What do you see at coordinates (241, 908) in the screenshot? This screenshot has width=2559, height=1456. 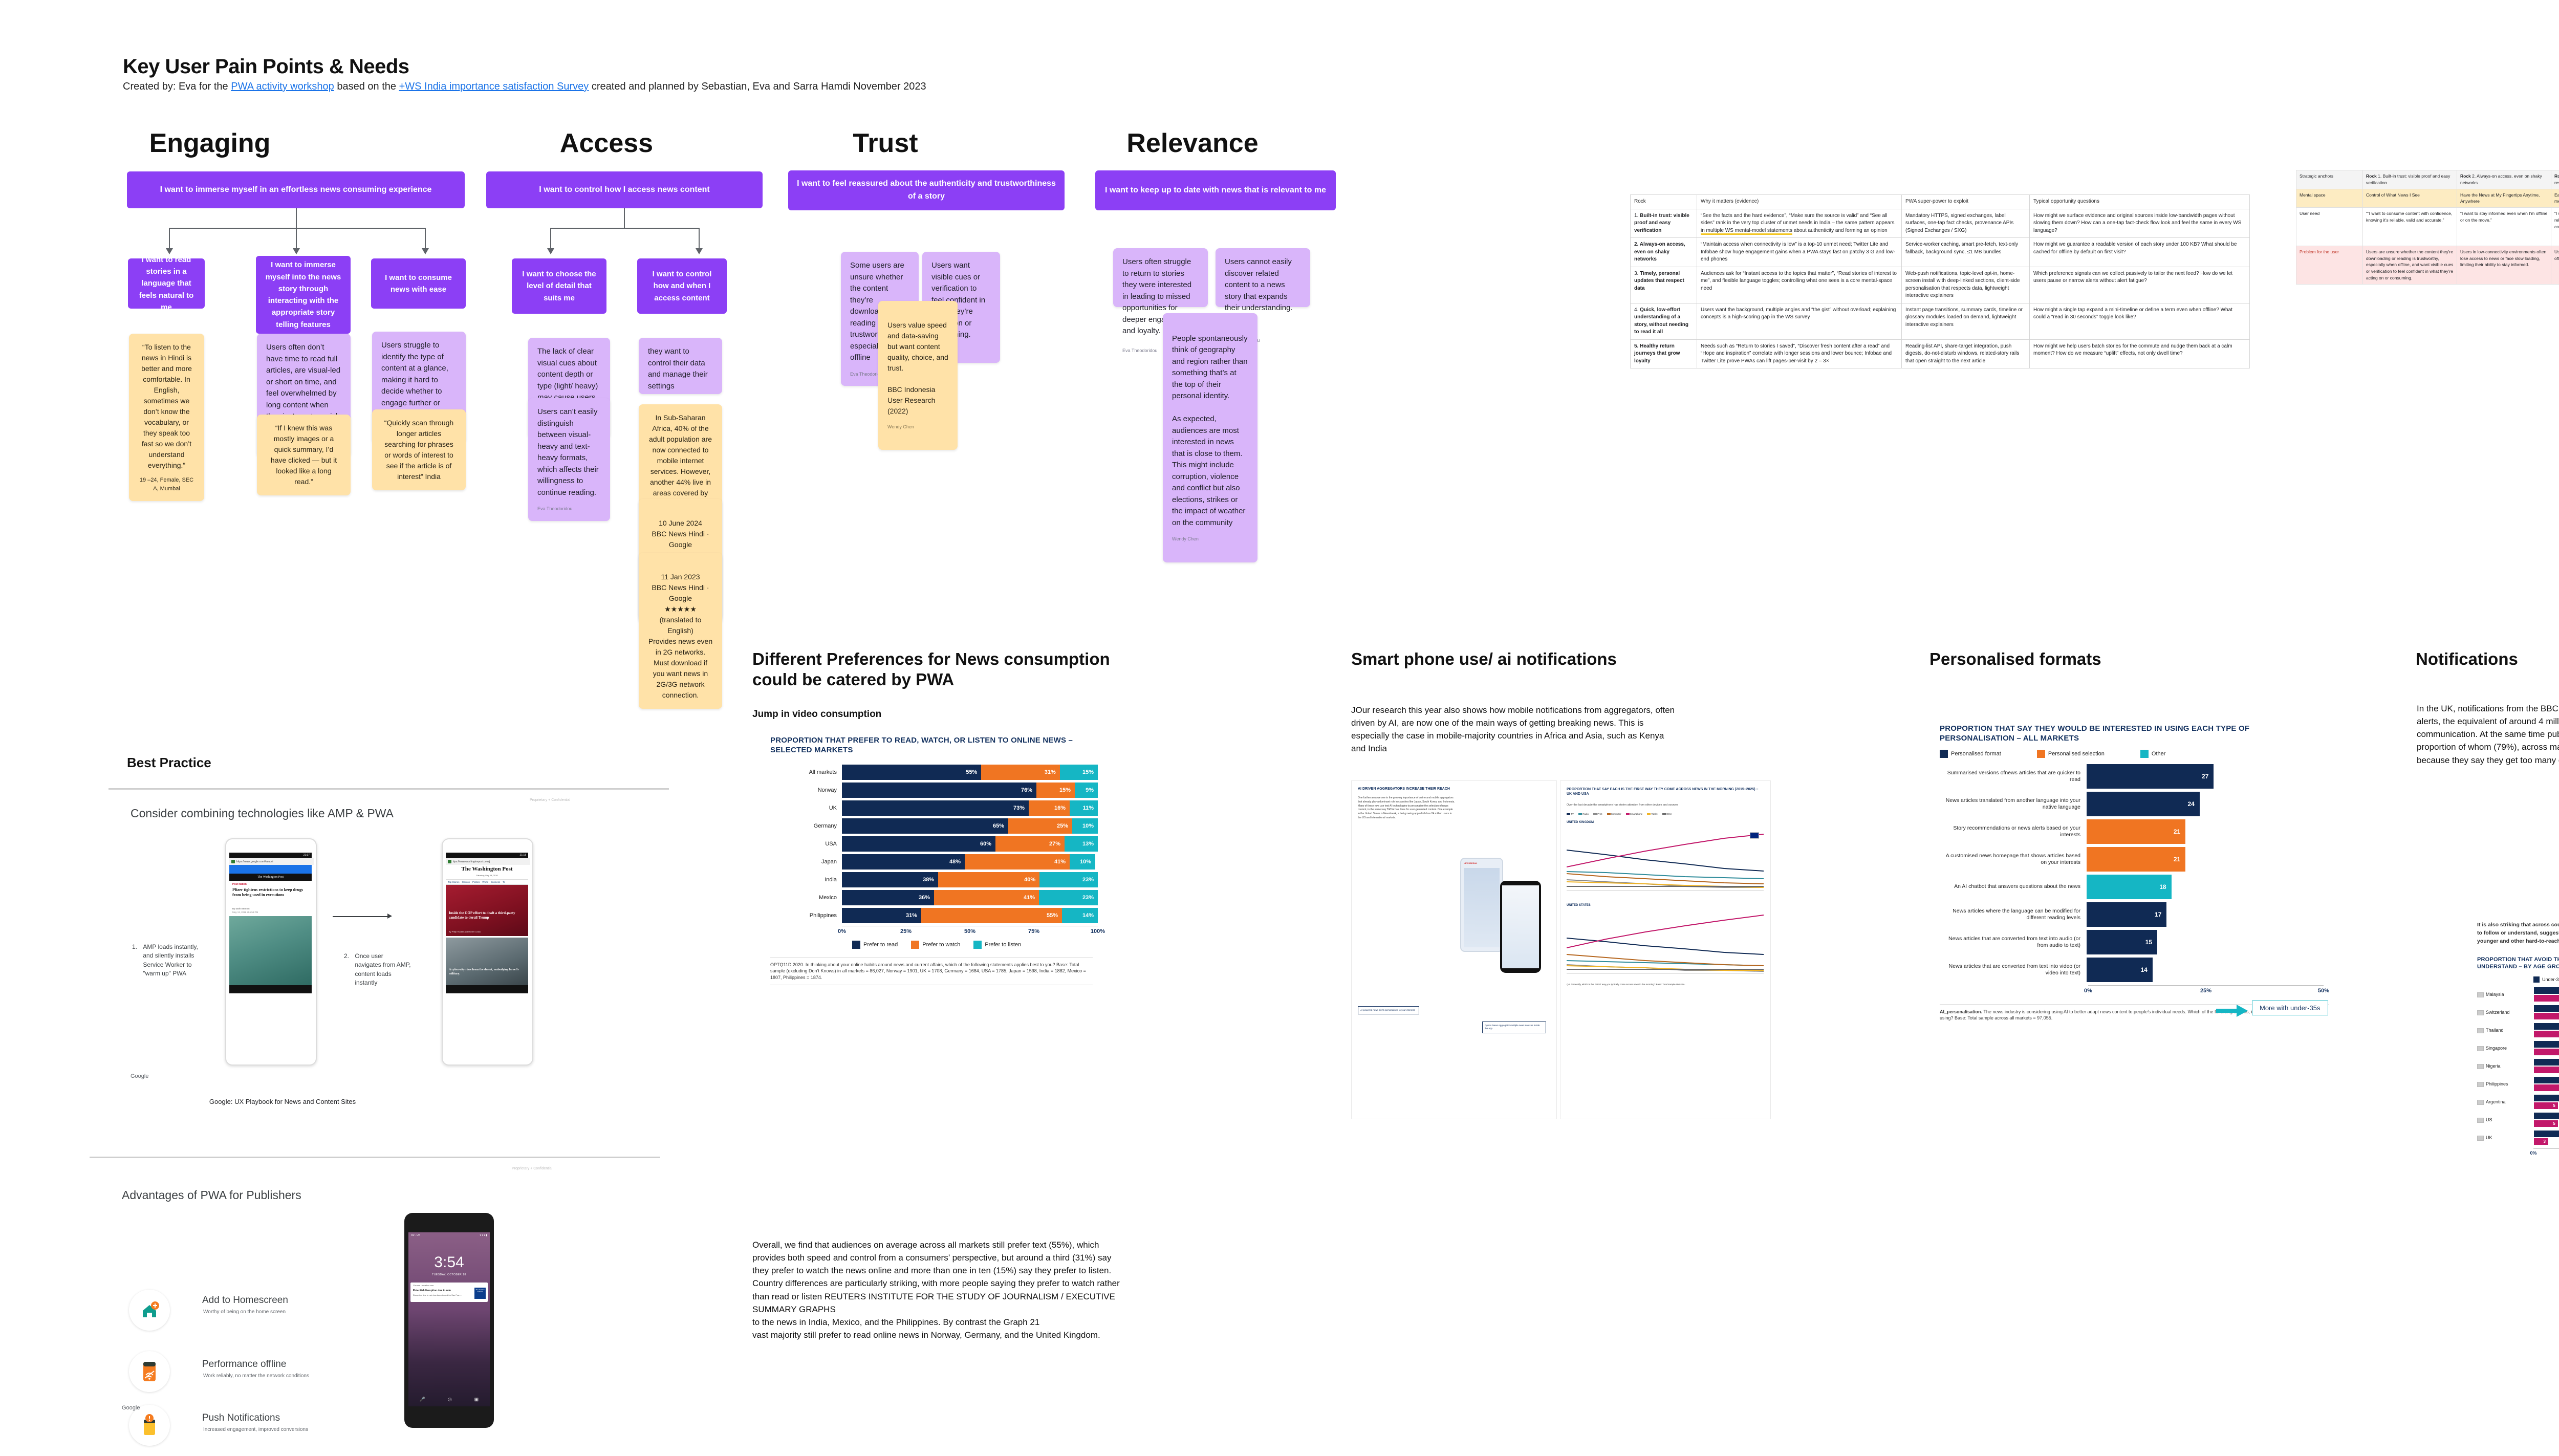 I see `article-byline: By Mark Berman` at bounding box center [241, 908].